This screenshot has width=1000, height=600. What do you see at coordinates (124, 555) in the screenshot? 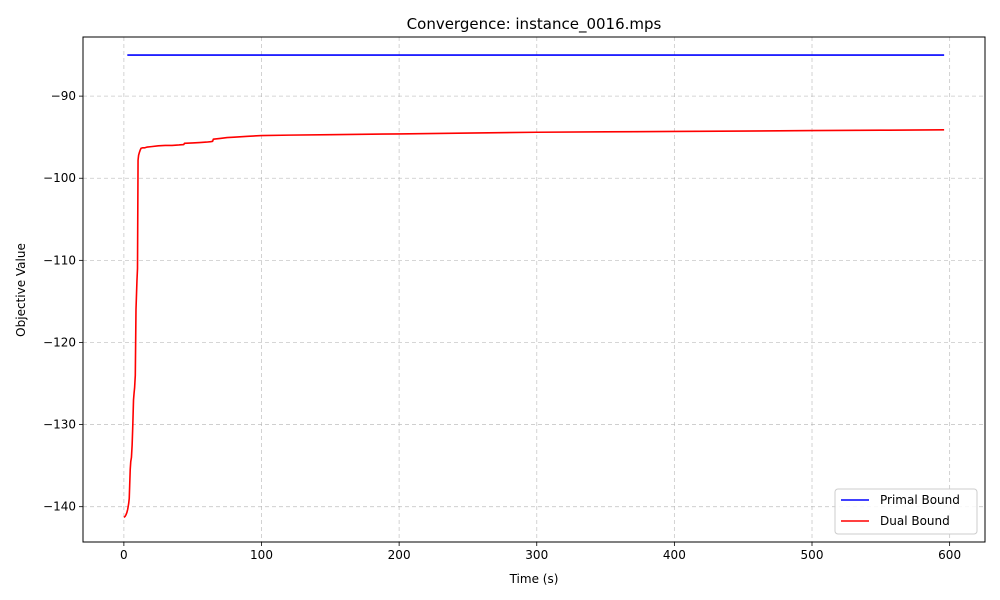
I see `x-tick-label: 0` at bounding box center [124, 555].